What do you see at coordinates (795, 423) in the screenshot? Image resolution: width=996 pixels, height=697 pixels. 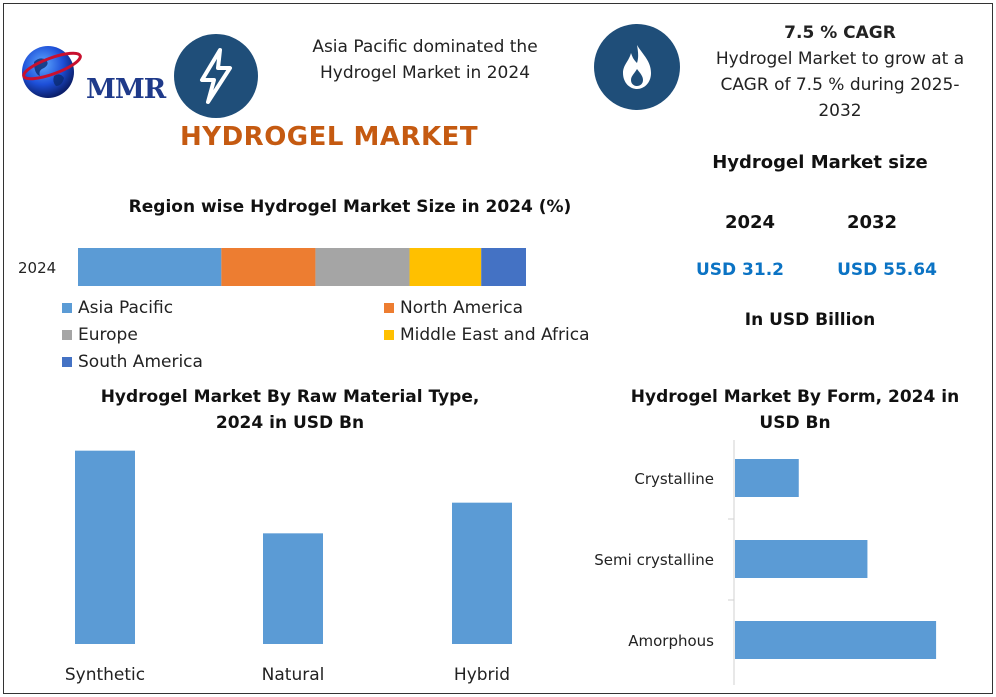 I see `form-title-line-2: USD Bn` at bounding box center [795, 423].